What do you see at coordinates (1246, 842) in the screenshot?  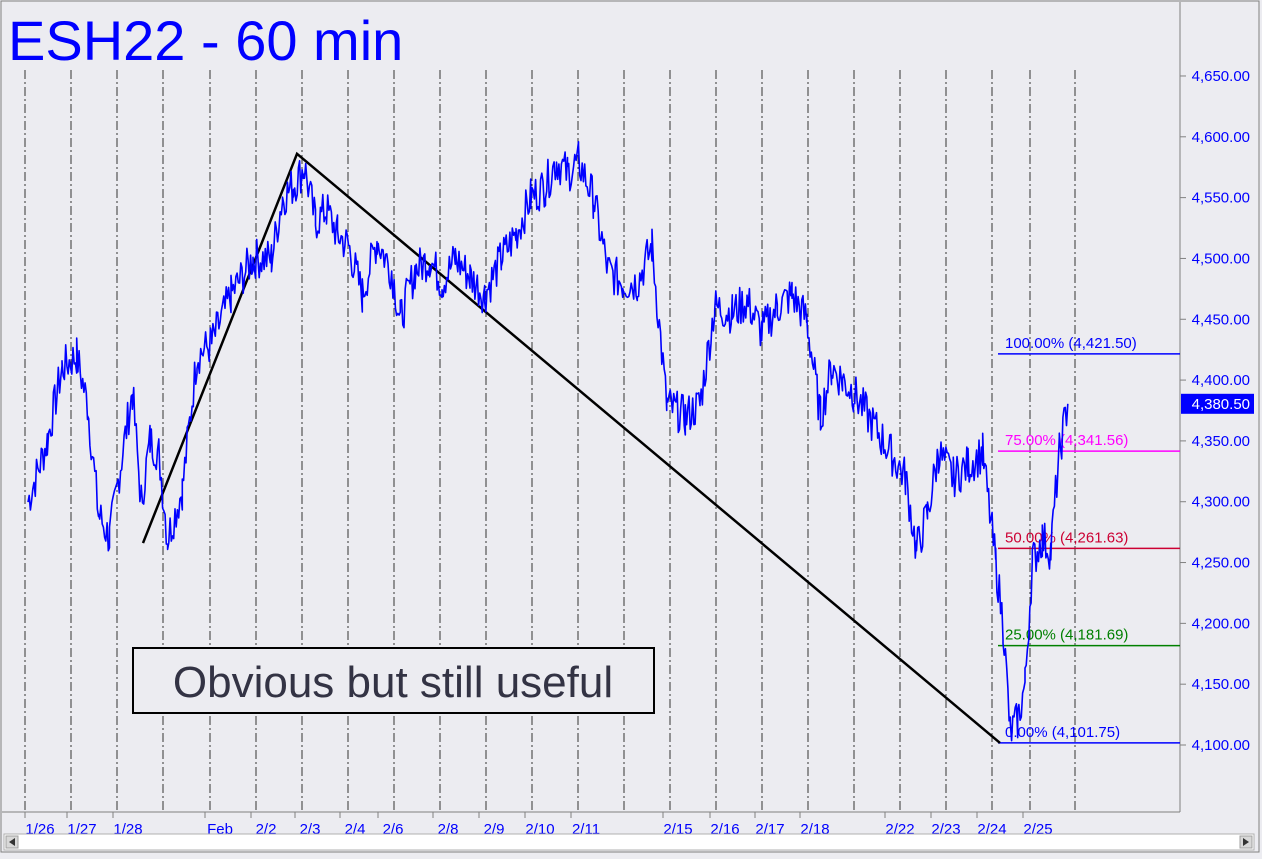 I see `chevron-right-icon` at bounding box center [1246, 842].